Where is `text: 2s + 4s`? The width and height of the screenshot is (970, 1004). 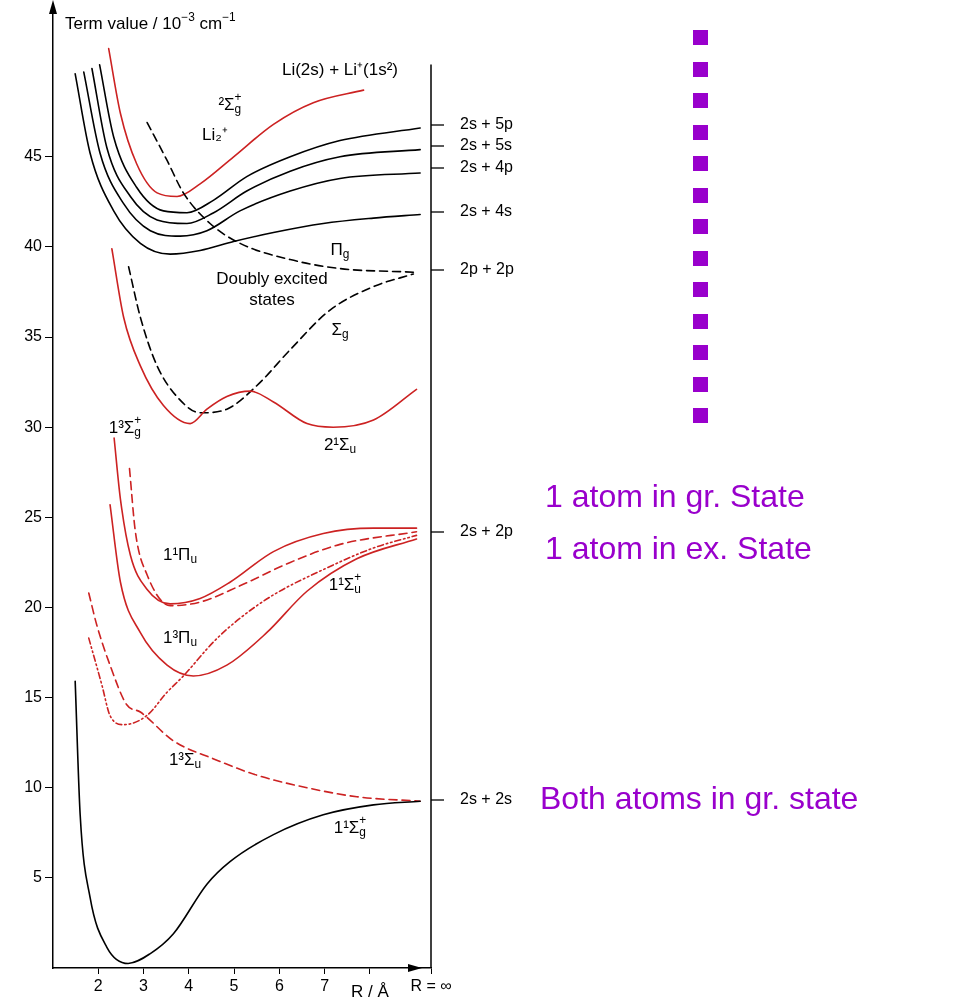 text: 2s + 4s is located at coordinates (486, 211).